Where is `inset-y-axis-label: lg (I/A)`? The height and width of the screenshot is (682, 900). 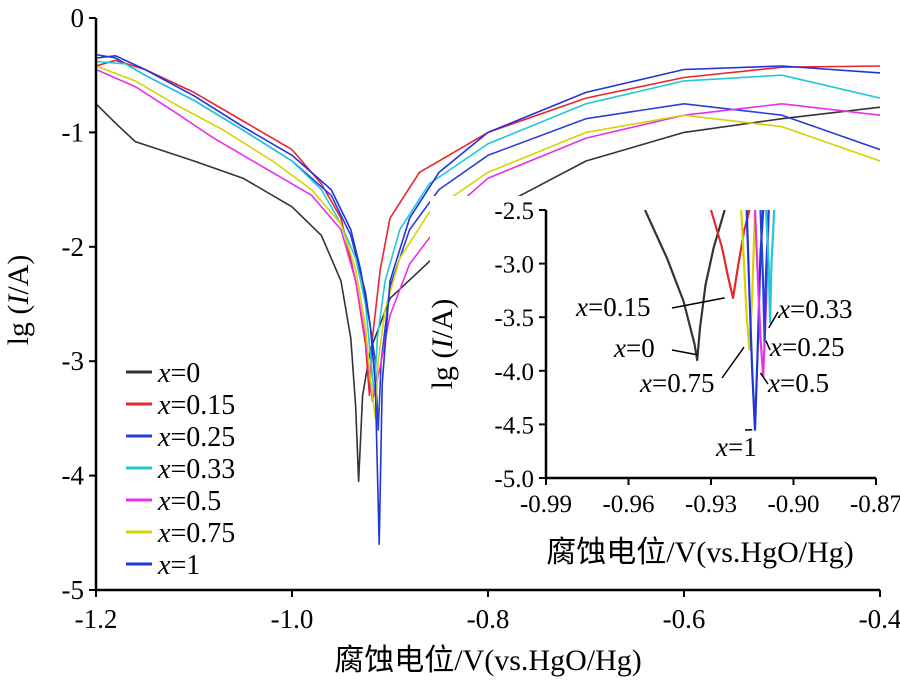
inset-y-axis-label: lg (I/A) is located at coordinates (442, 344).